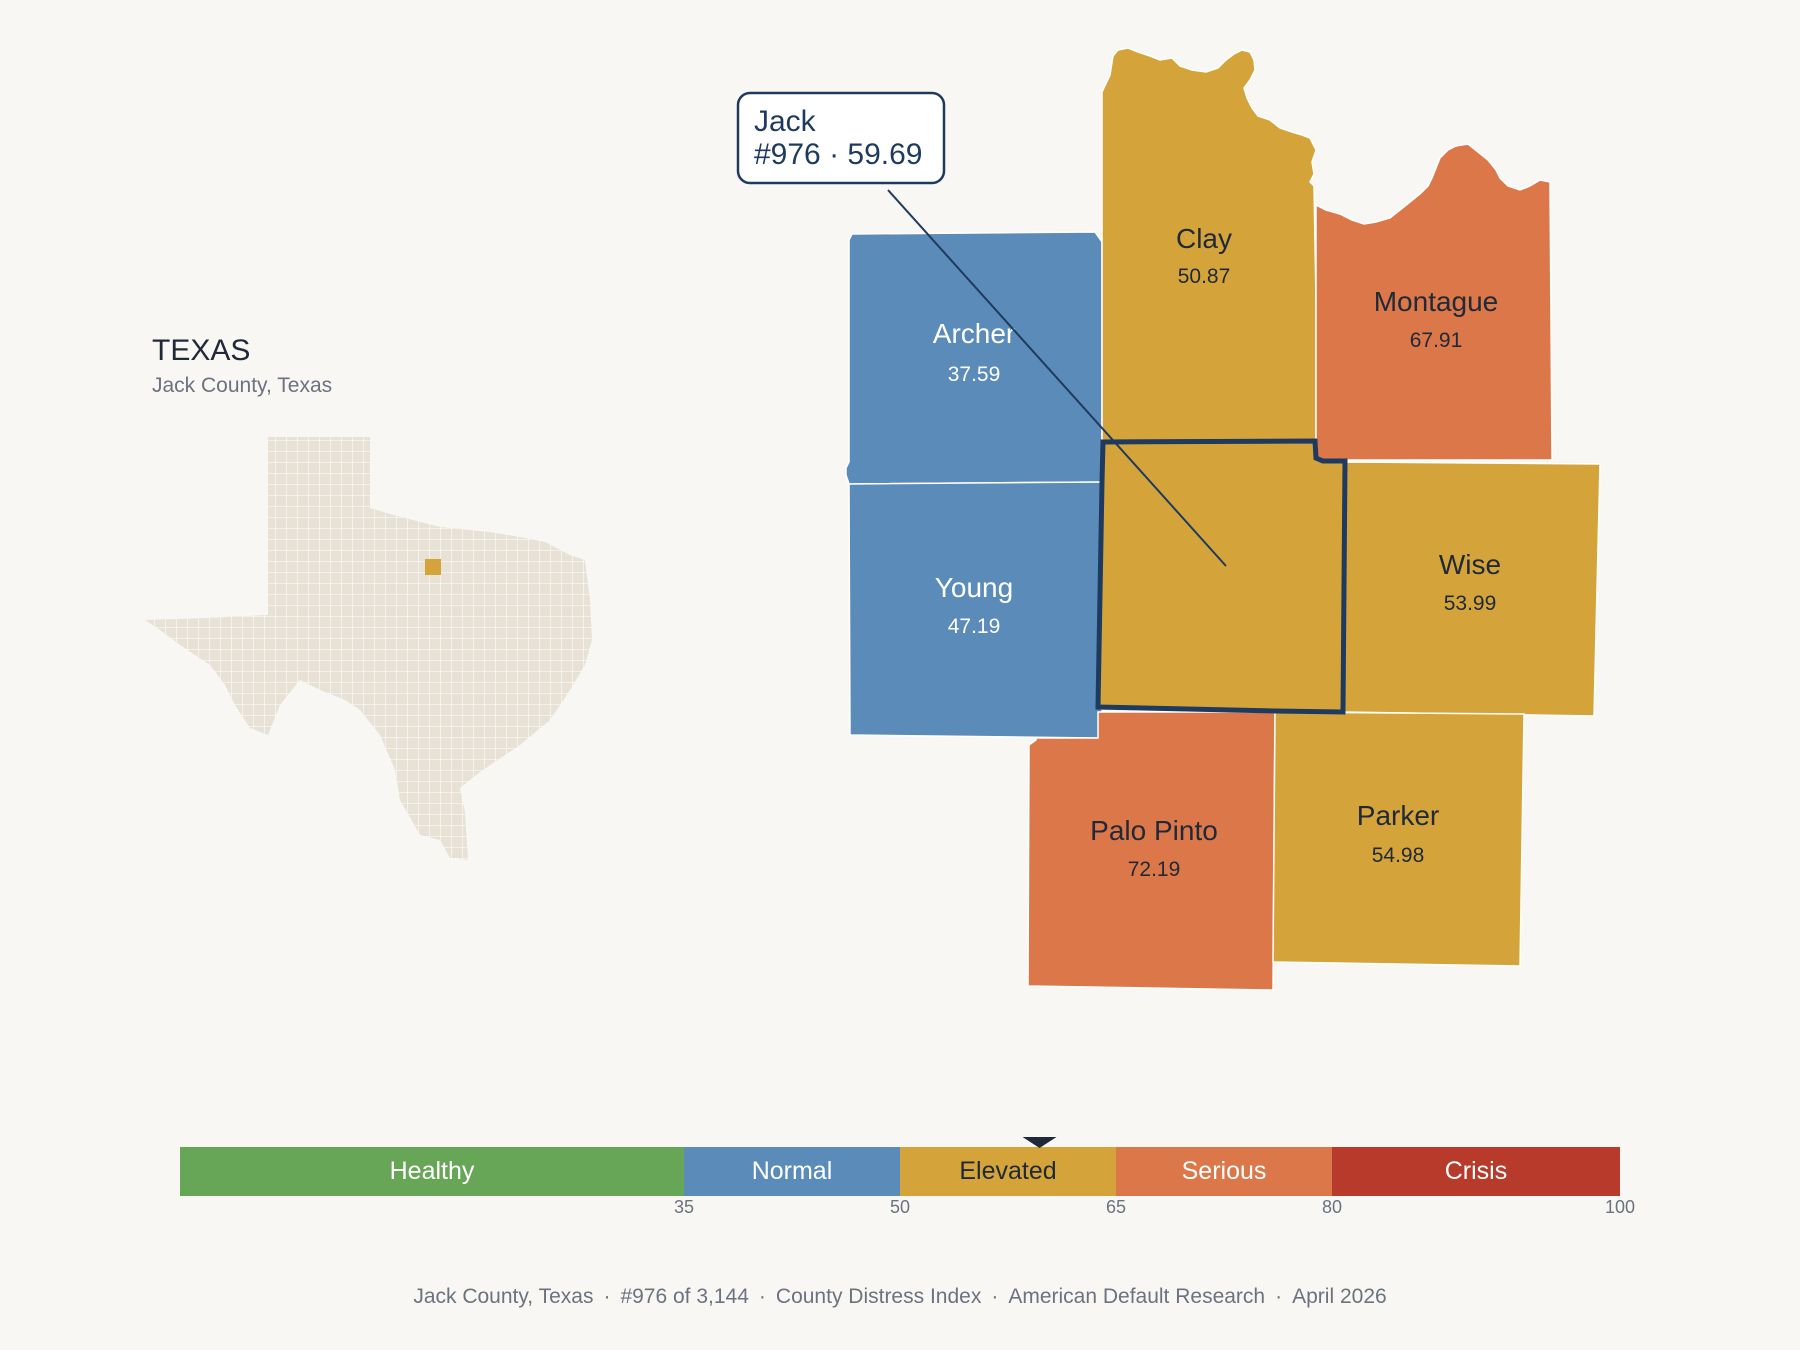  I want to click on county-label-parker: Parker, so click(1398, 815).